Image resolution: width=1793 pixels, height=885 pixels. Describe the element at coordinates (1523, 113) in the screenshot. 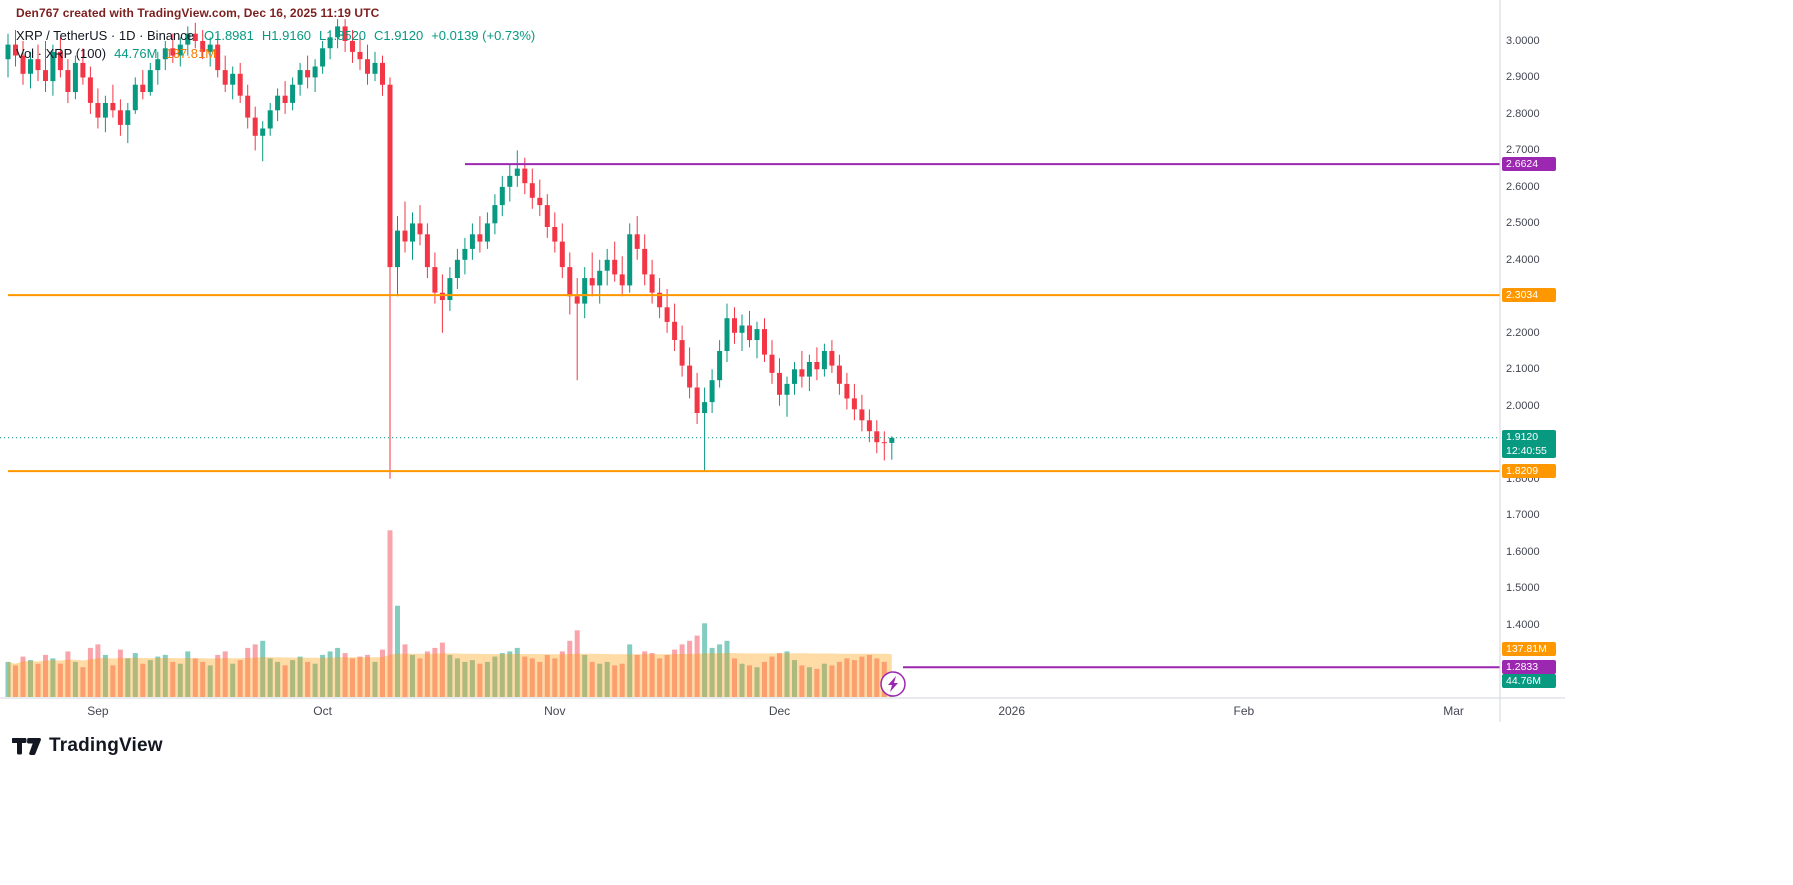

I see `price-axis-label: 2.8000` at that location.